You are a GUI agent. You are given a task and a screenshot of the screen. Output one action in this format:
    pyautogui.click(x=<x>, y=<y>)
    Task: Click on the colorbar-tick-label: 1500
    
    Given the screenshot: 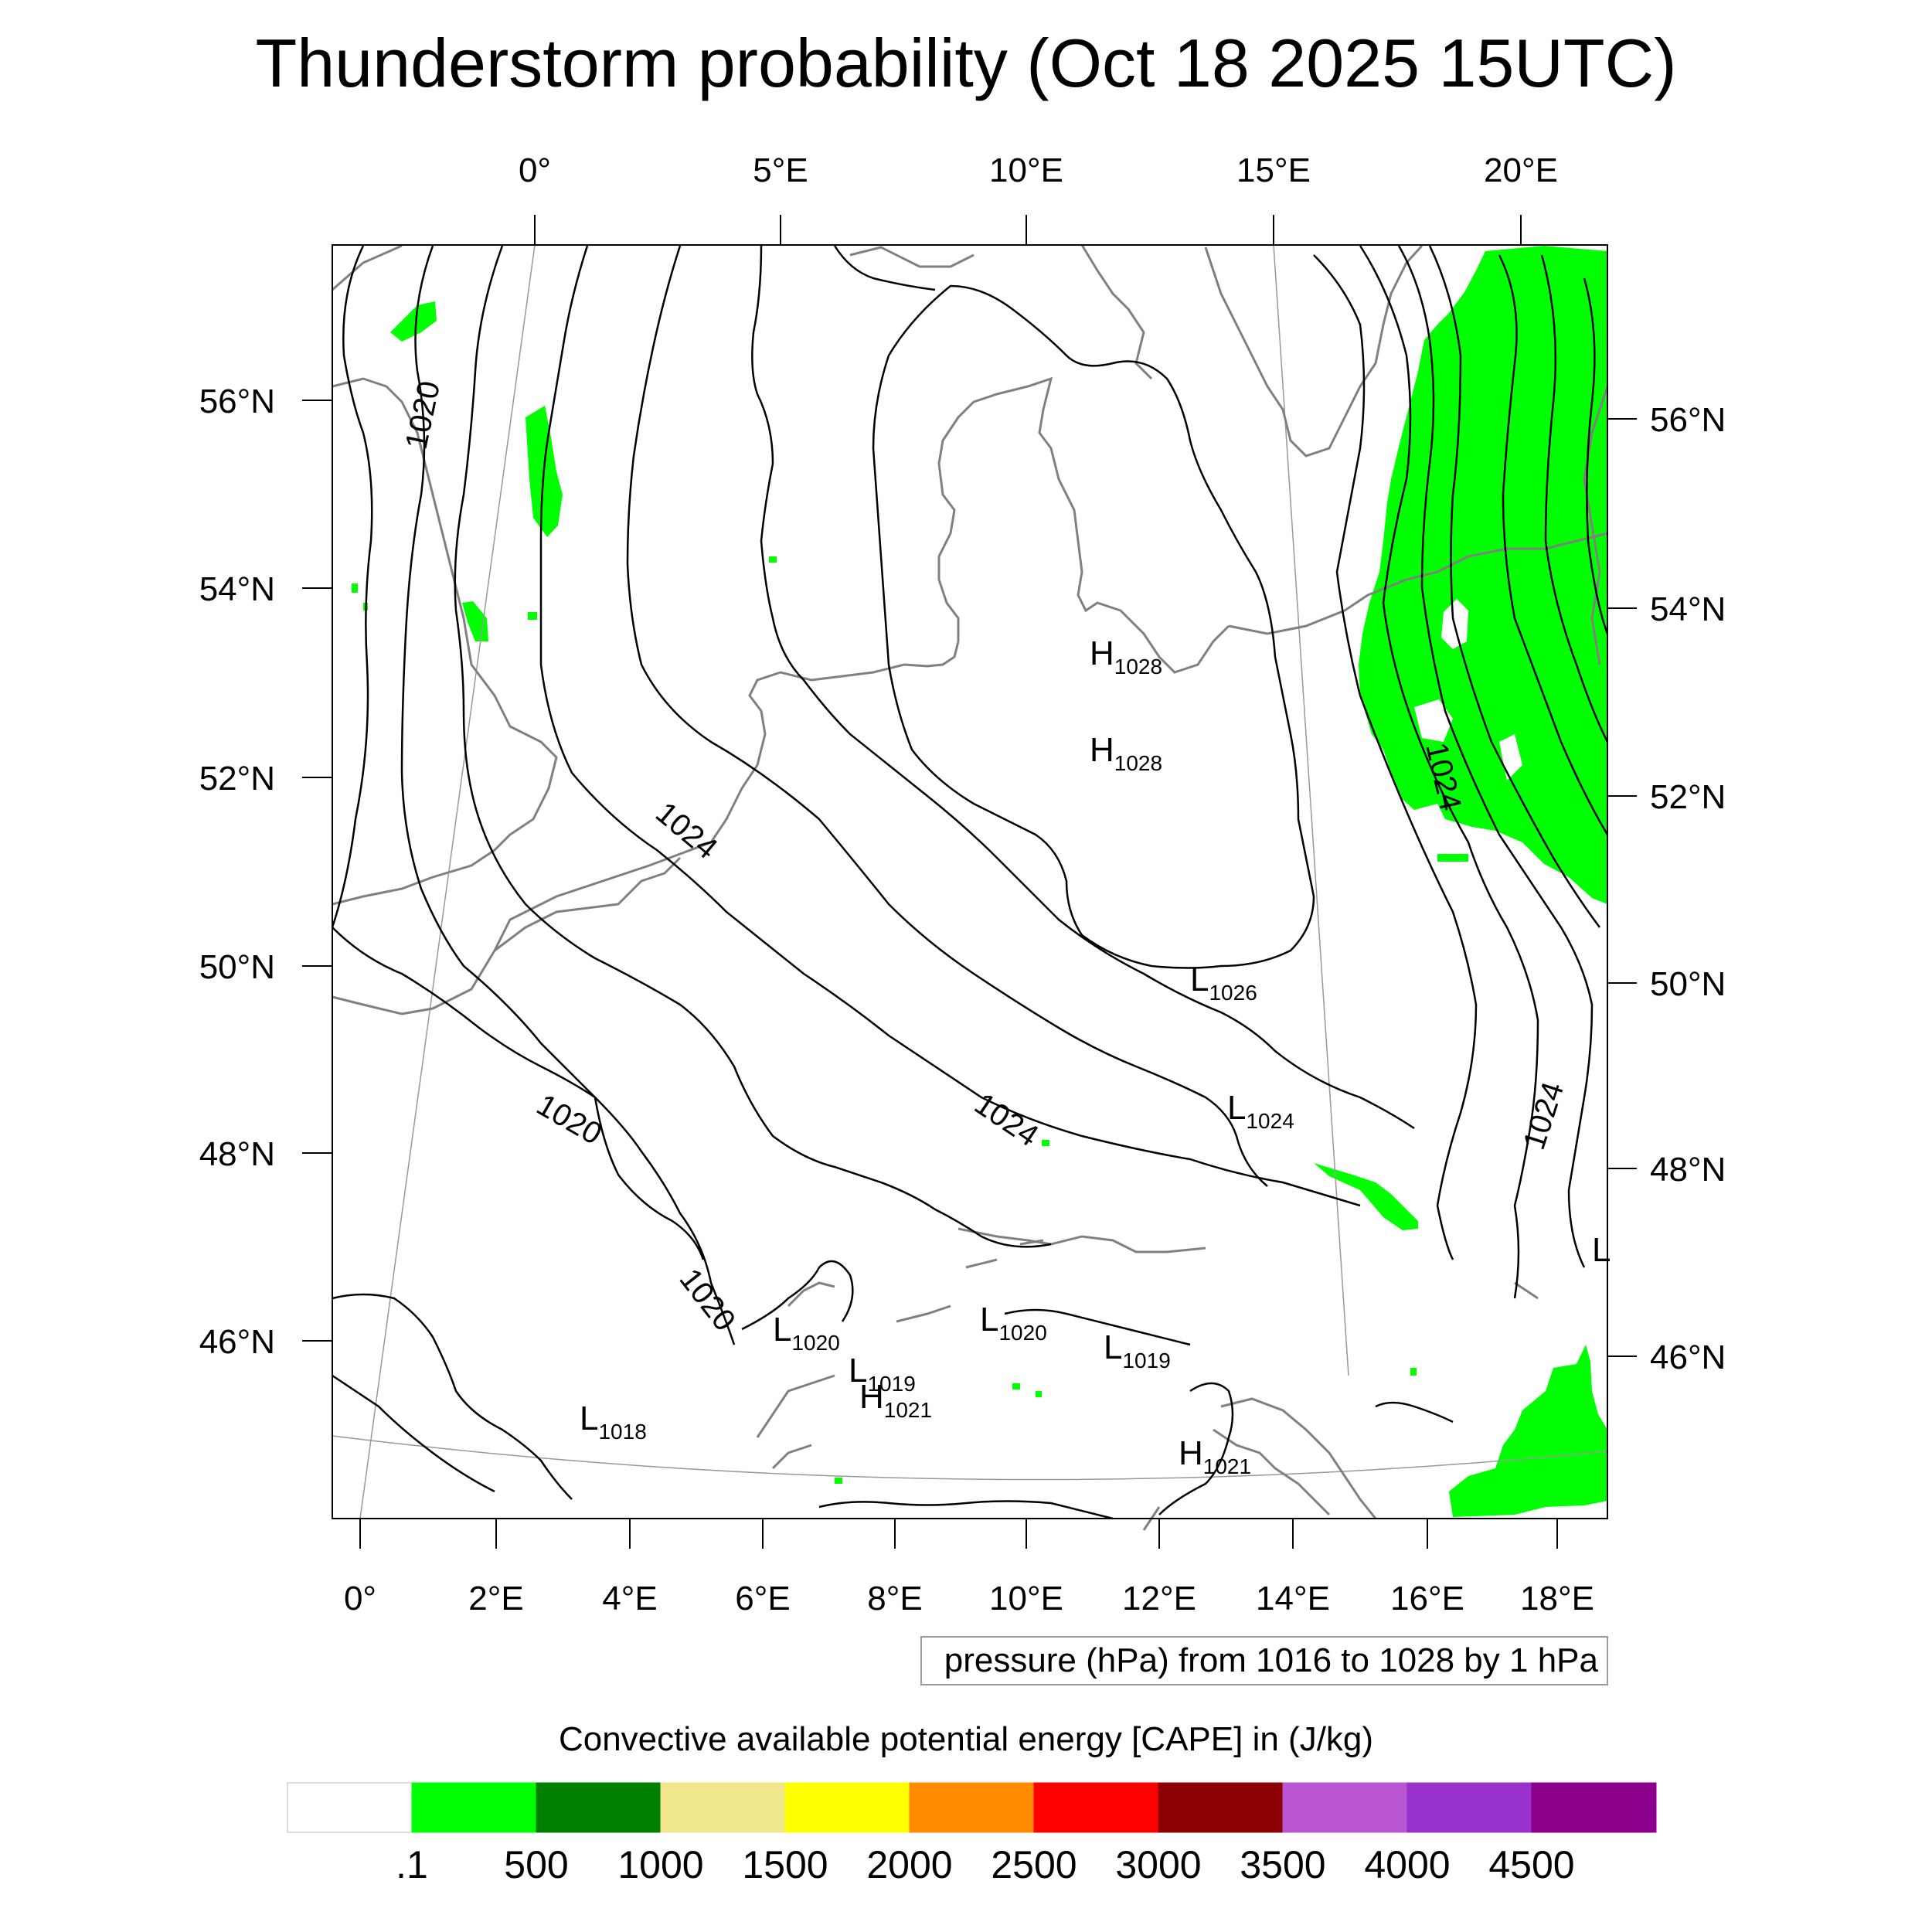 What is the action you would take?
    pyautogui.click(x=785, y=1865)
    